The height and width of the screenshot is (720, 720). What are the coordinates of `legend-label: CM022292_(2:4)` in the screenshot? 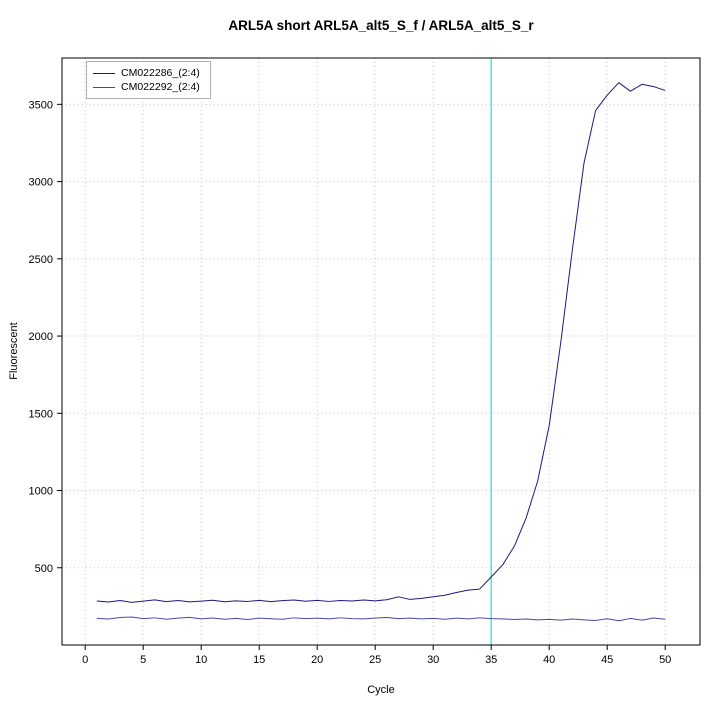 It's located at (160, 87).